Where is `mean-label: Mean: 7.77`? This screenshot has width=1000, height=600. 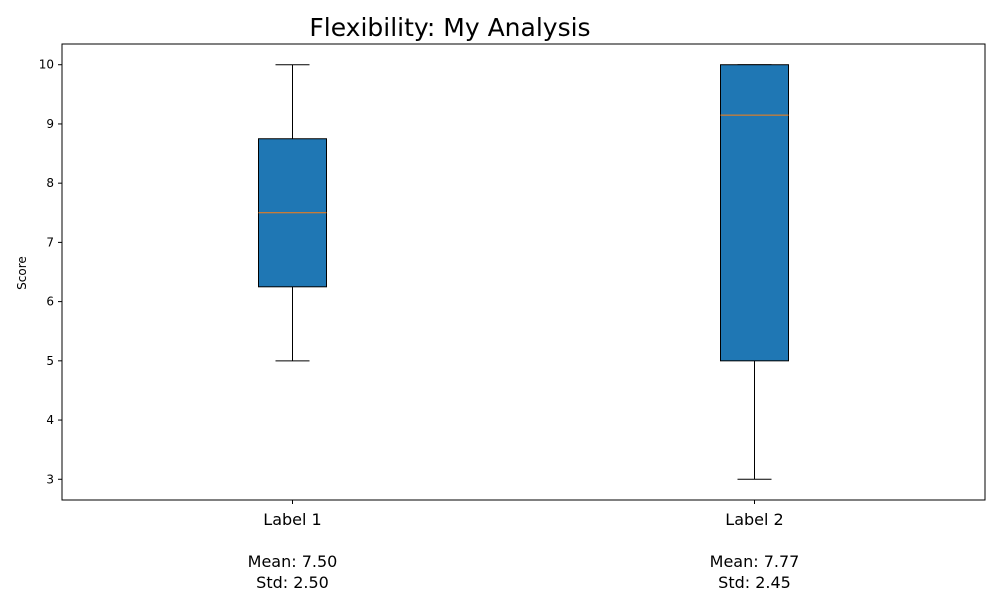
mean-label: Mean: 7.77 is located at coordinates (755, 561).